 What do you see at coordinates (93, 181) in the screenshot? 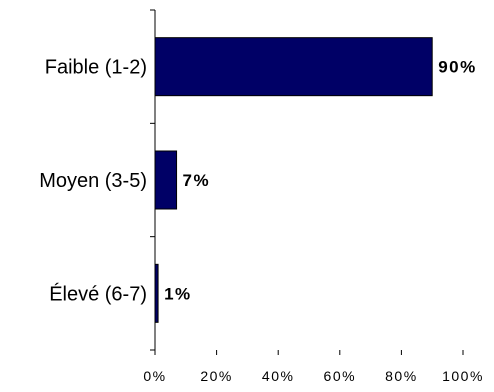
I see `category-label-1: Moyen (3-5)` at bounding box center [93, 181].